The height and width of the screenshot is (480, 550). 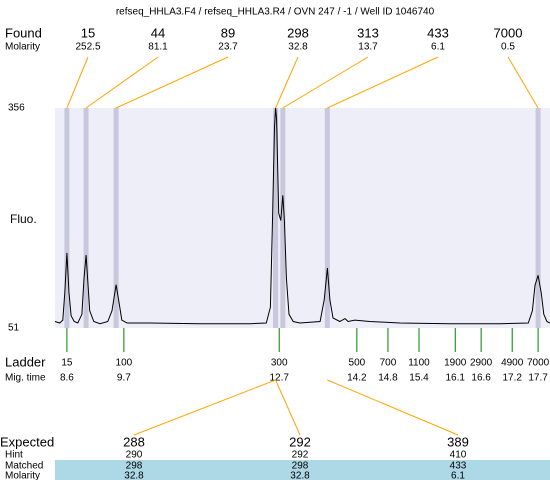 What do you see at coordinates (512, 378) in the screenshot?
I see `ladder-time: 17.2` at bounding box center [512, 378].